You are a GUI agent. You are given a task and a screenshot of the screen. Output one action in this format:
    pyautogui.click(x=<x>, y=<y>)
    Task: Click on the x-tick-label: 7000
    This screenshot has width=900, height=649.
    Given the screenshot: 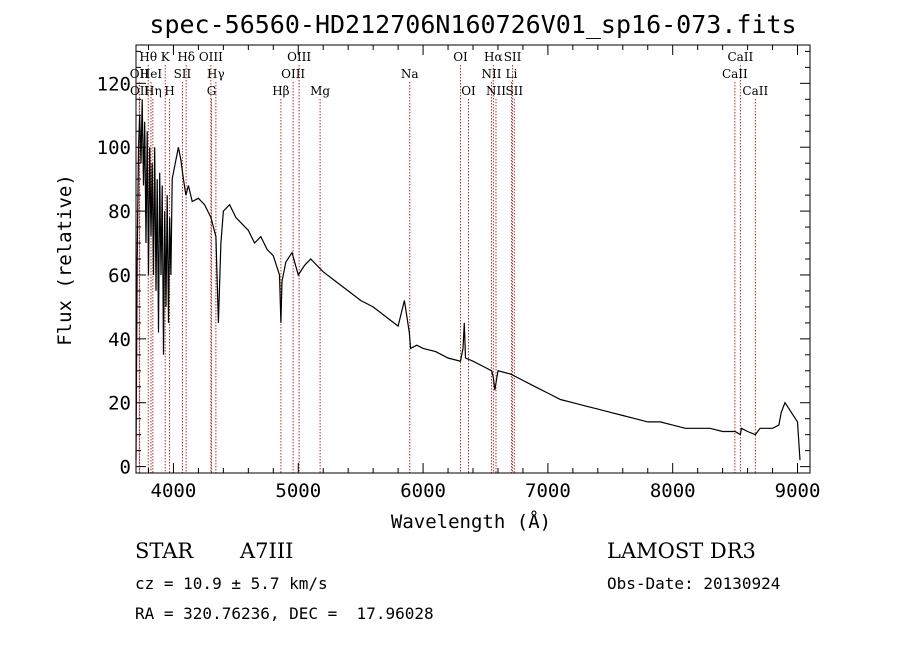 What is the action you would take?
    pyautogui.click(x=548, y=491)
    